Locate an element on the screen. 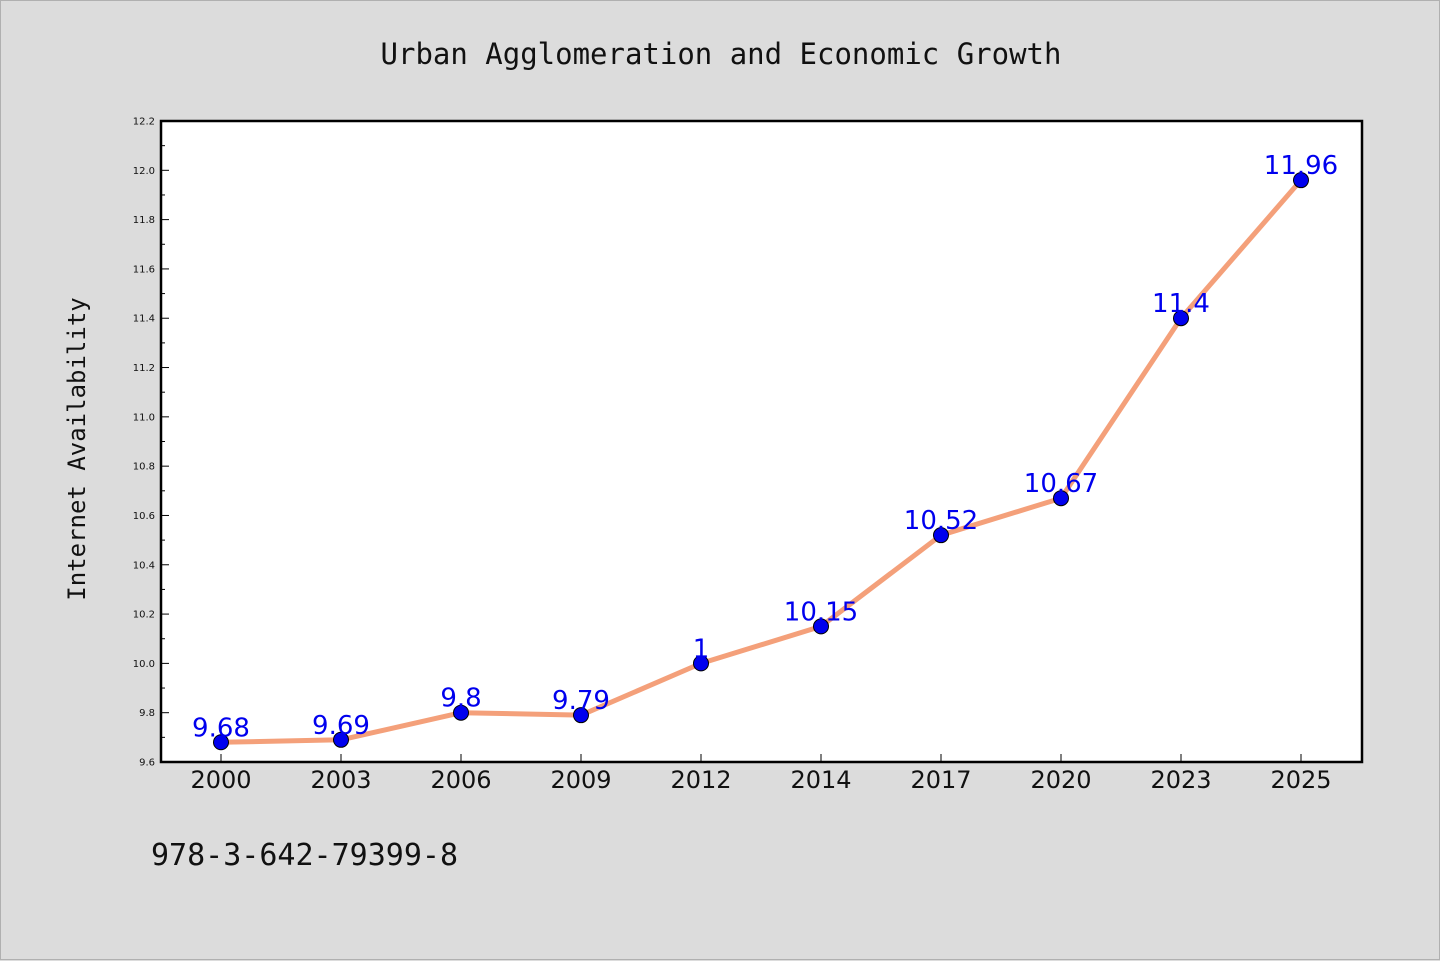  y-tick-label: 11.6 is located at coordinates (144, 269).